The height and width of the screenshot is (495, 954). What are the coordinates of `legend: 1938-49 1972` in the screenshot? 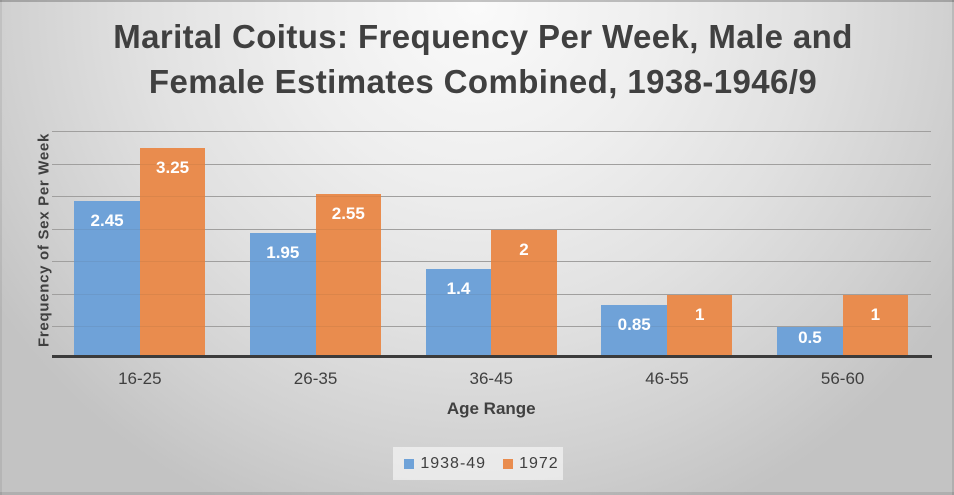 It's located at (478, 463).